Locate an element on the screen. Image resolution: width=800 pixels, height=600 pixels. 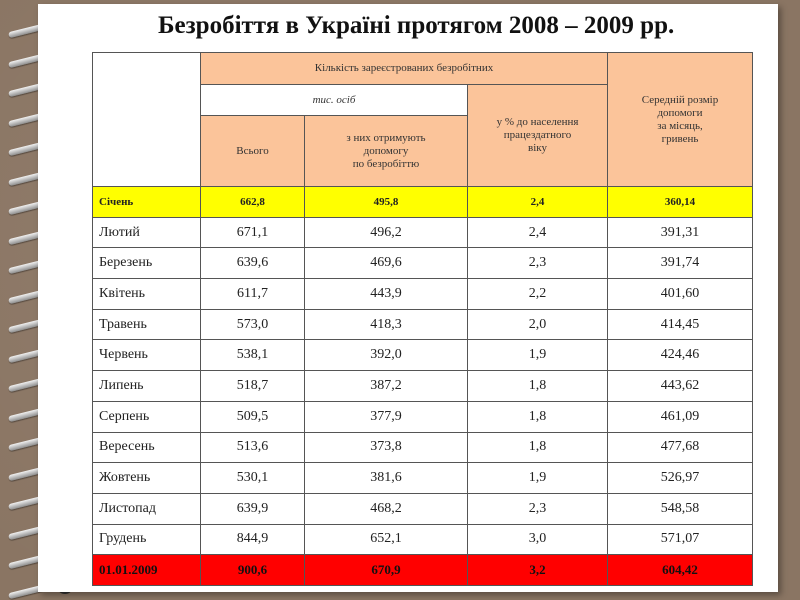
table-row: Лютий 671,1 496,2 2,4 391,31 is located at coordinates (423, 232).